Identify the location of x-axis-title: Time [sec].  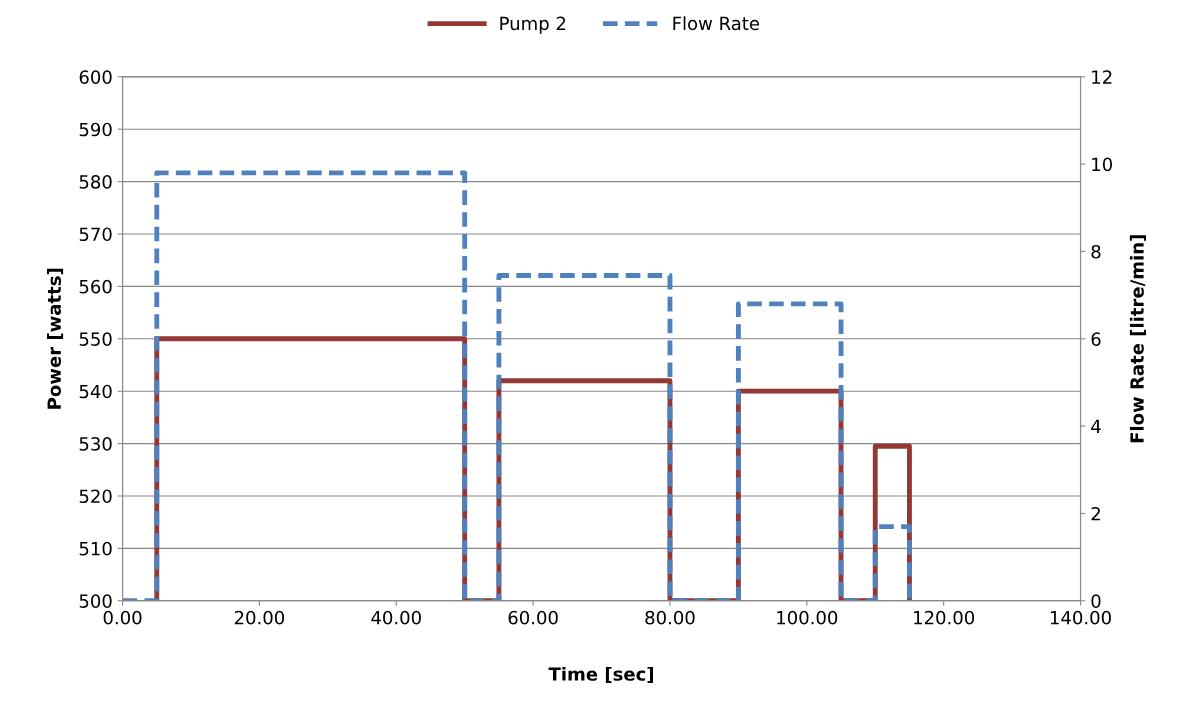
(601, 674).